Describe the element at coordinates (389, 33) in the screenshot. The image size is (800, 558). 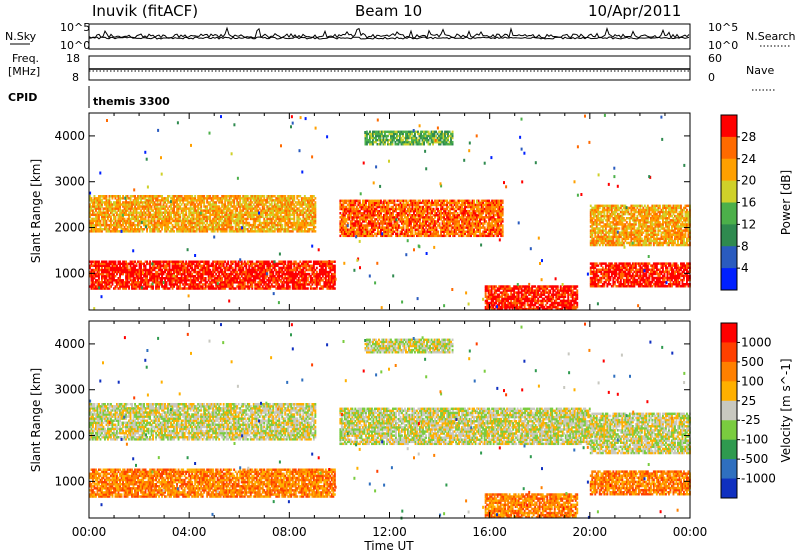
I see `nsky-trace` at that location.